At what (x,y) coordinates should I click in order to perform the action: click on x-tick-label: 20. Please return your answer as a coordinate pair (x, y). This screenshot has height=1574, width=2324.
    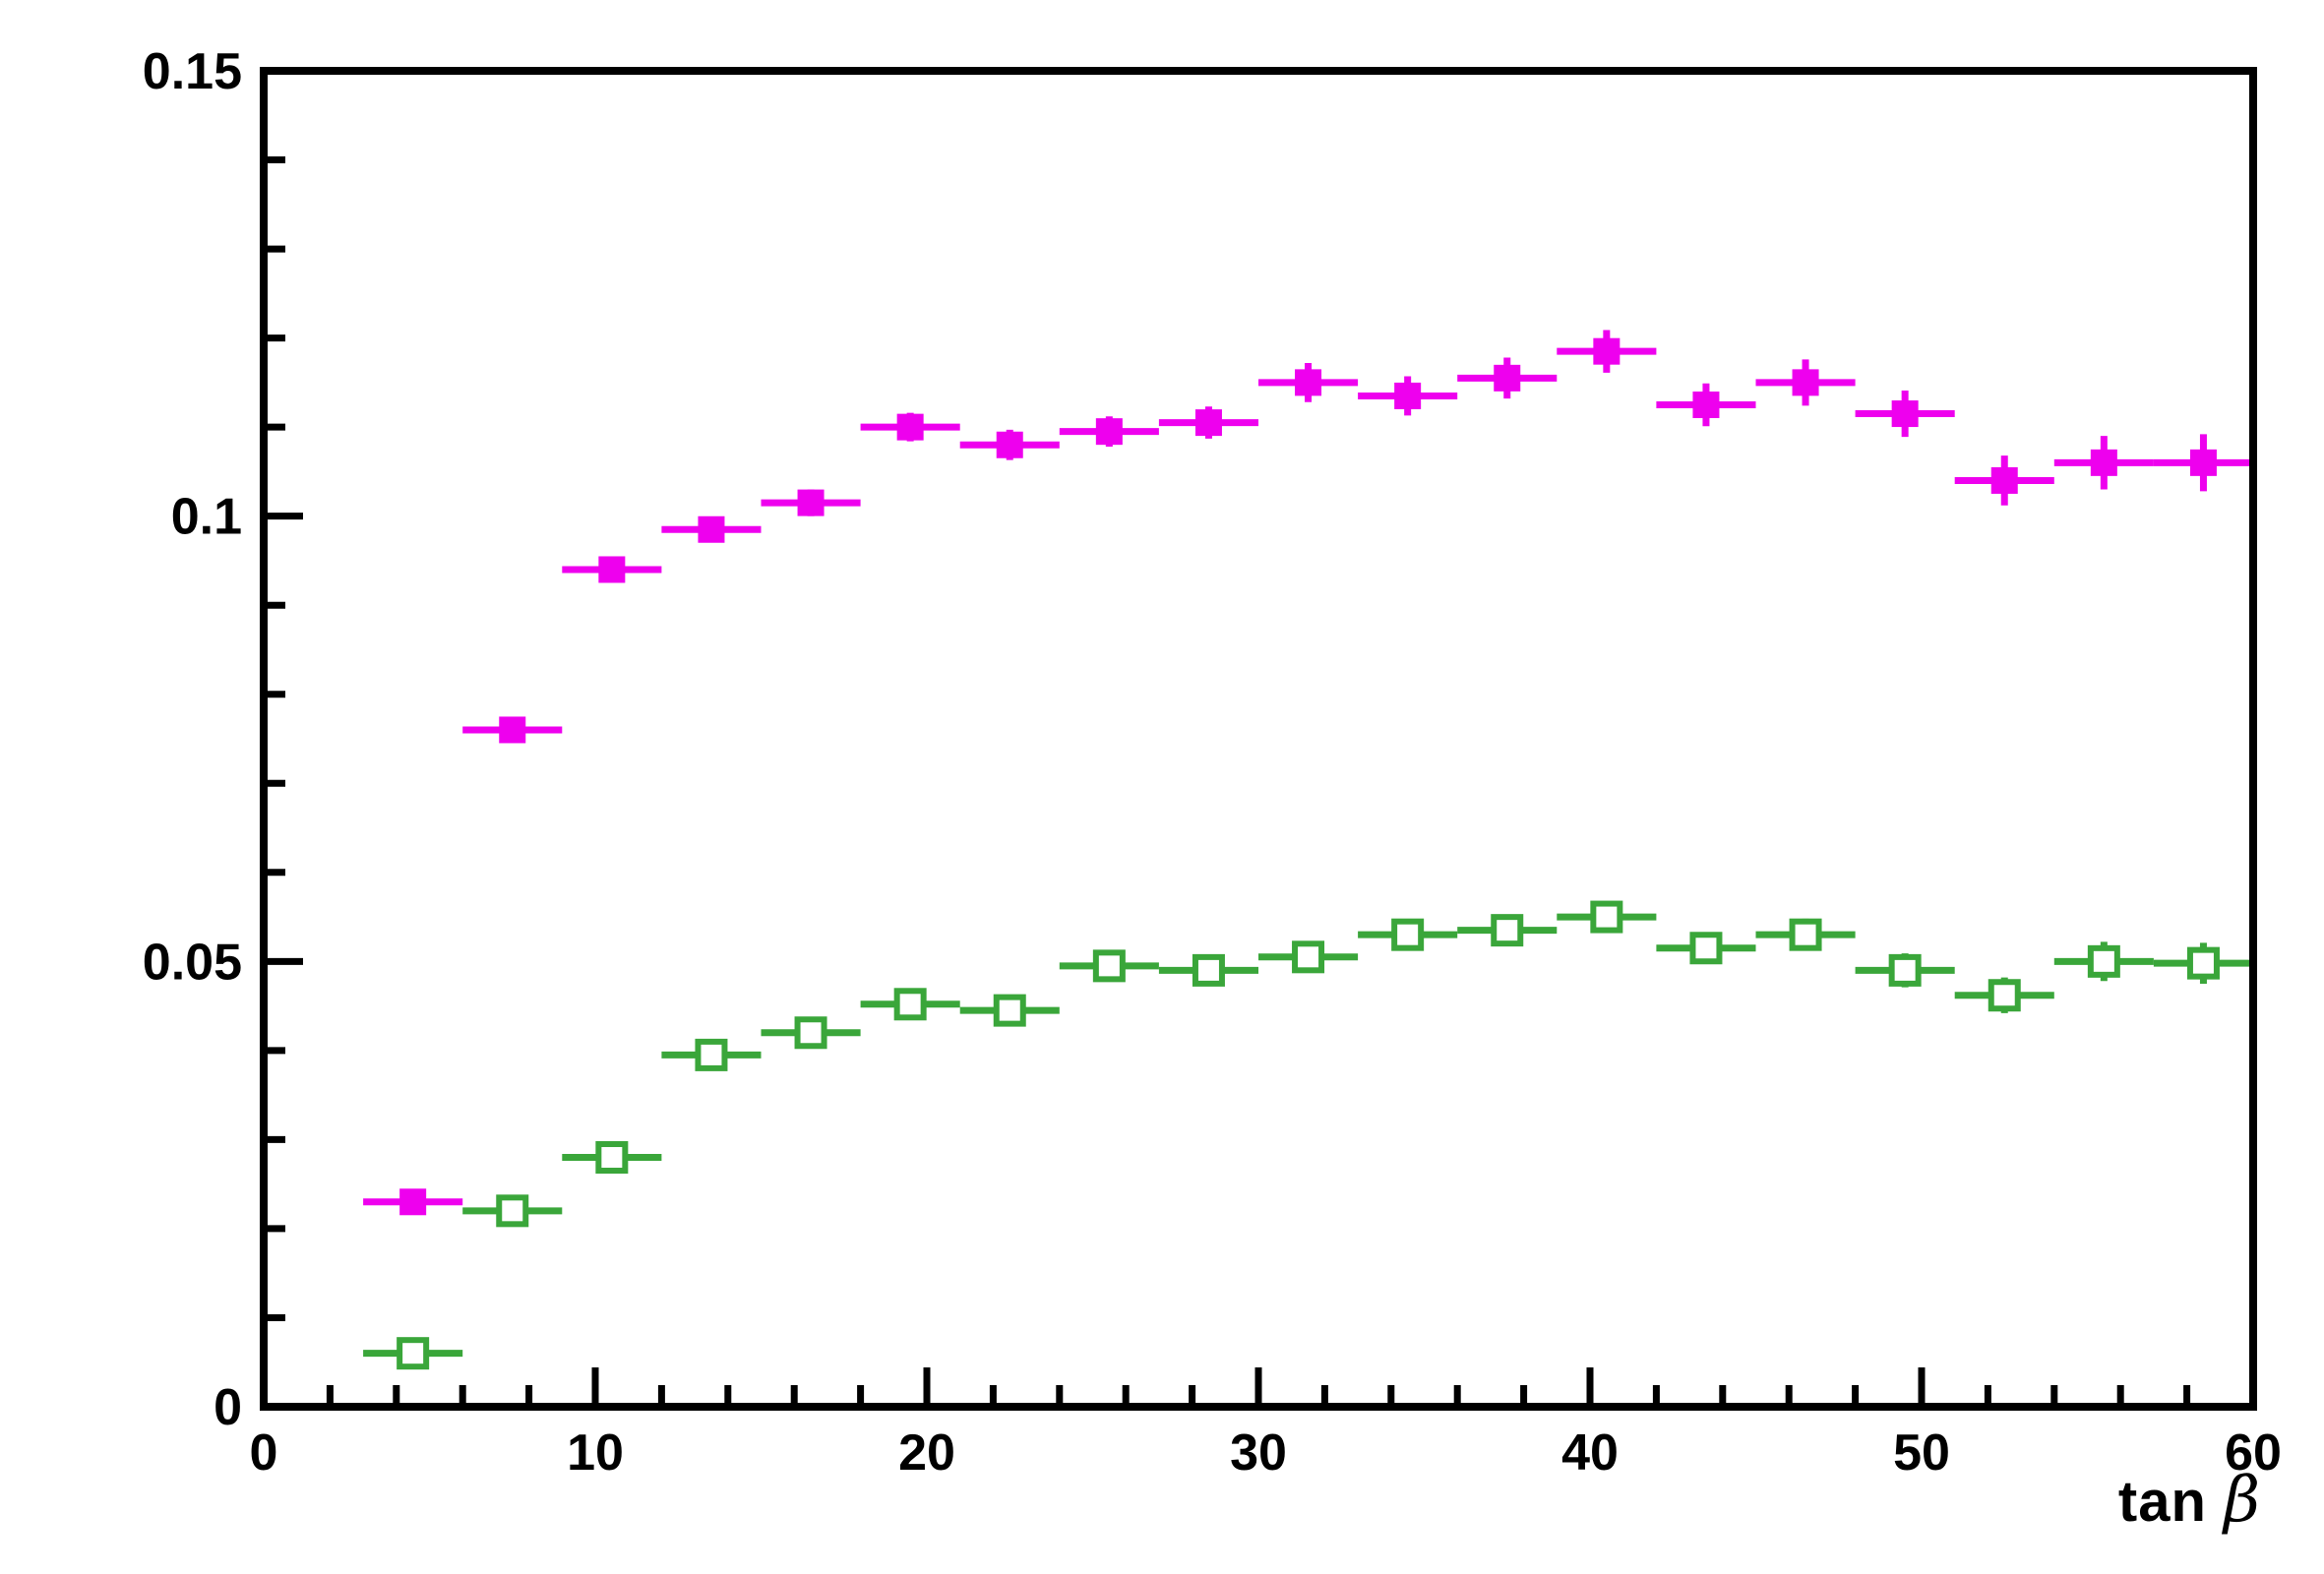
    Looking at the image, I should click on (926, 1453).